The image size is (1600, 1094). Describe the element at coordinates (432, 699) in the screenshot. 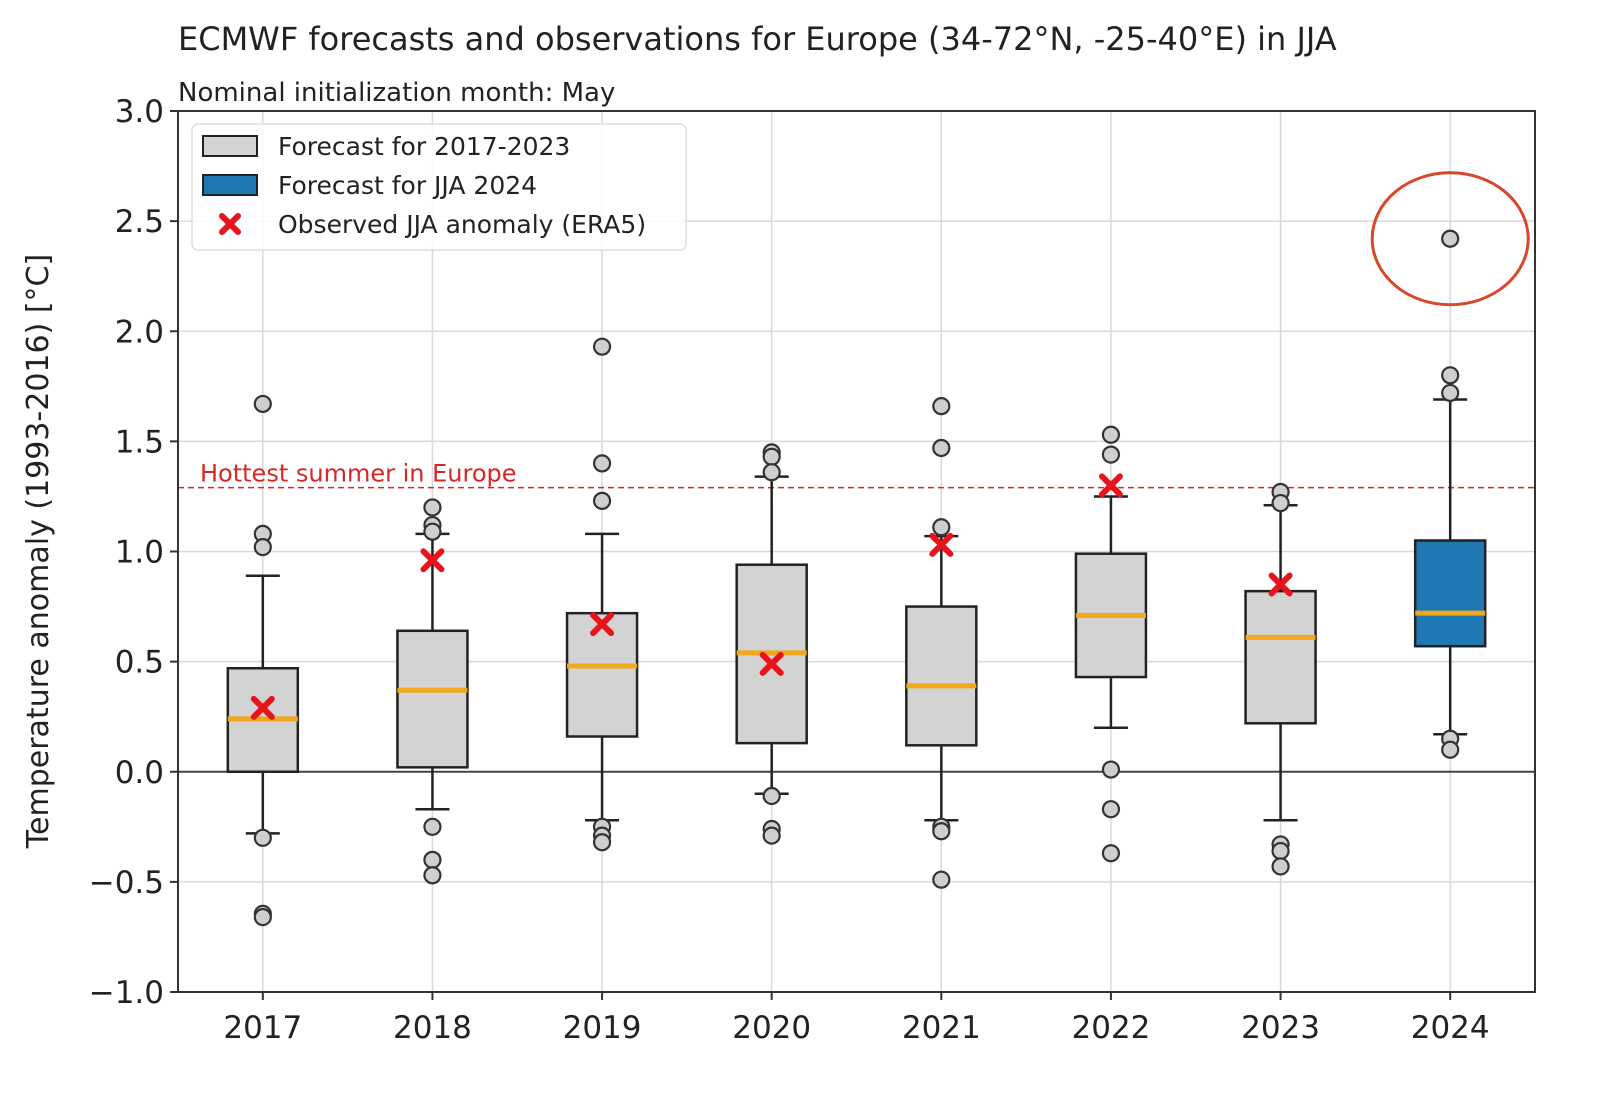

I see `box-2018` at that location.